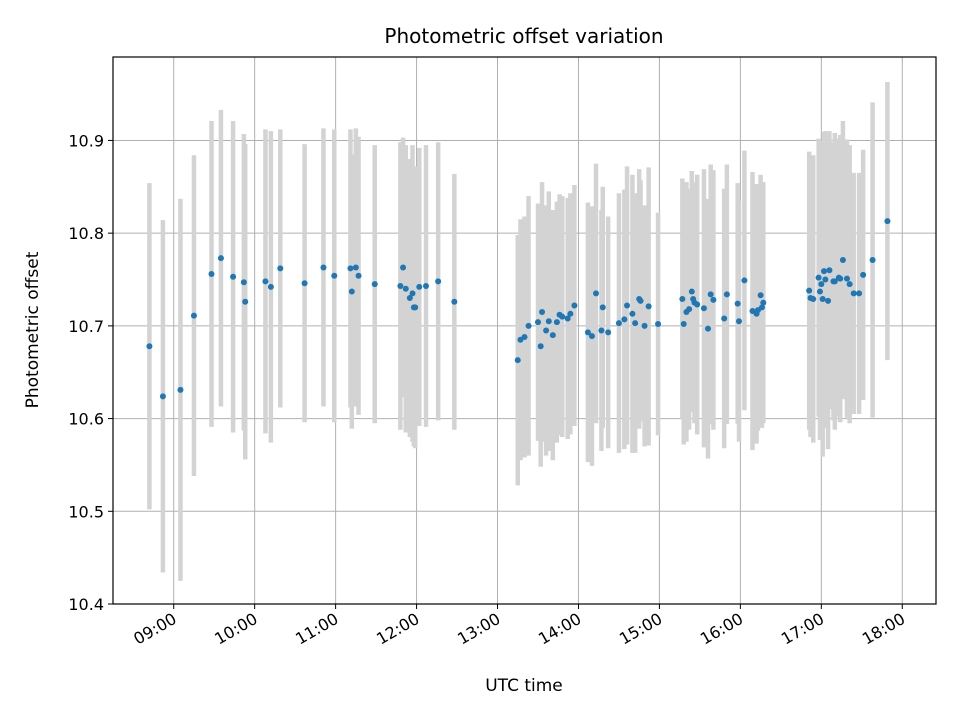 This screenshot has height=720, width=960. Describe the element at coordinates (33, 329) in the screenshot. I see `y-axis-label: Photometric offset` at that location.